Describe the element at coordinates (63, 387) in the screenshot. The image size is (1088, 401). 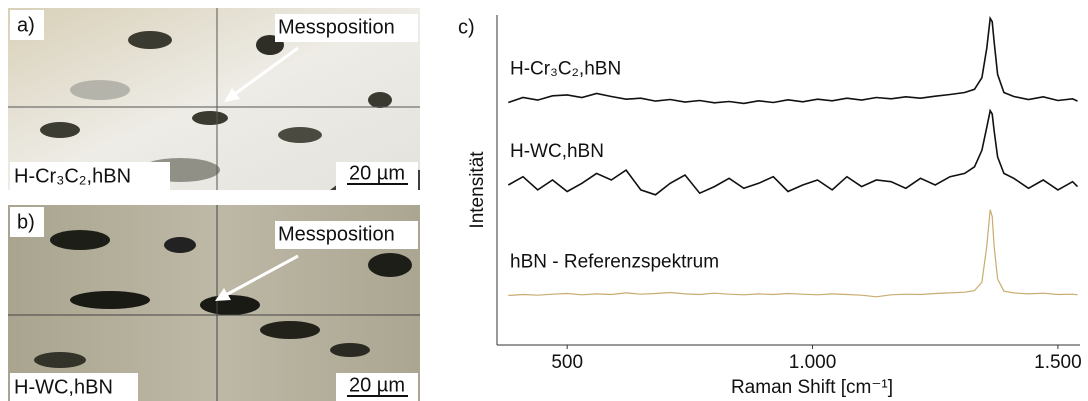
I see `sample-label: H-WC,hBN` at that location.